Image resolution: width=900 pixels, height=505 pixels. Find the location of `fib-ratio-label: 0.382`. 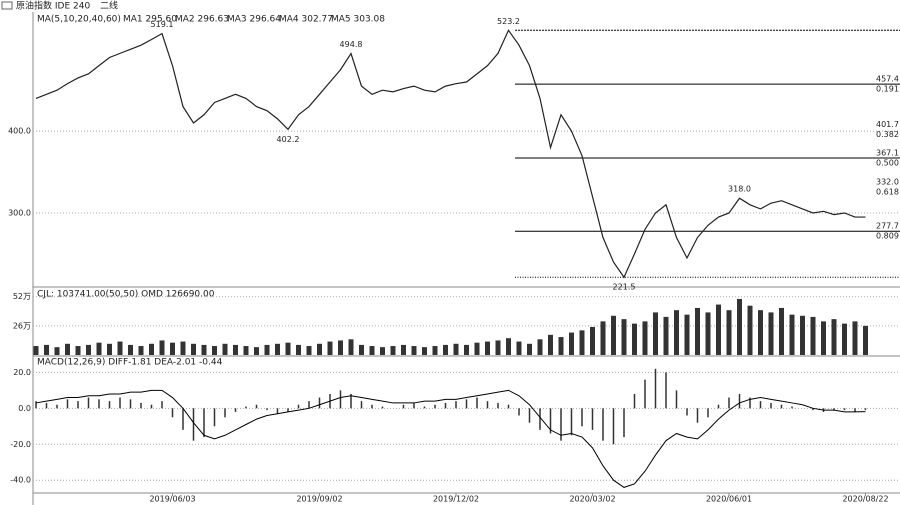

fib-ratio-label: 0.382 is located at coordinates (887, 134).